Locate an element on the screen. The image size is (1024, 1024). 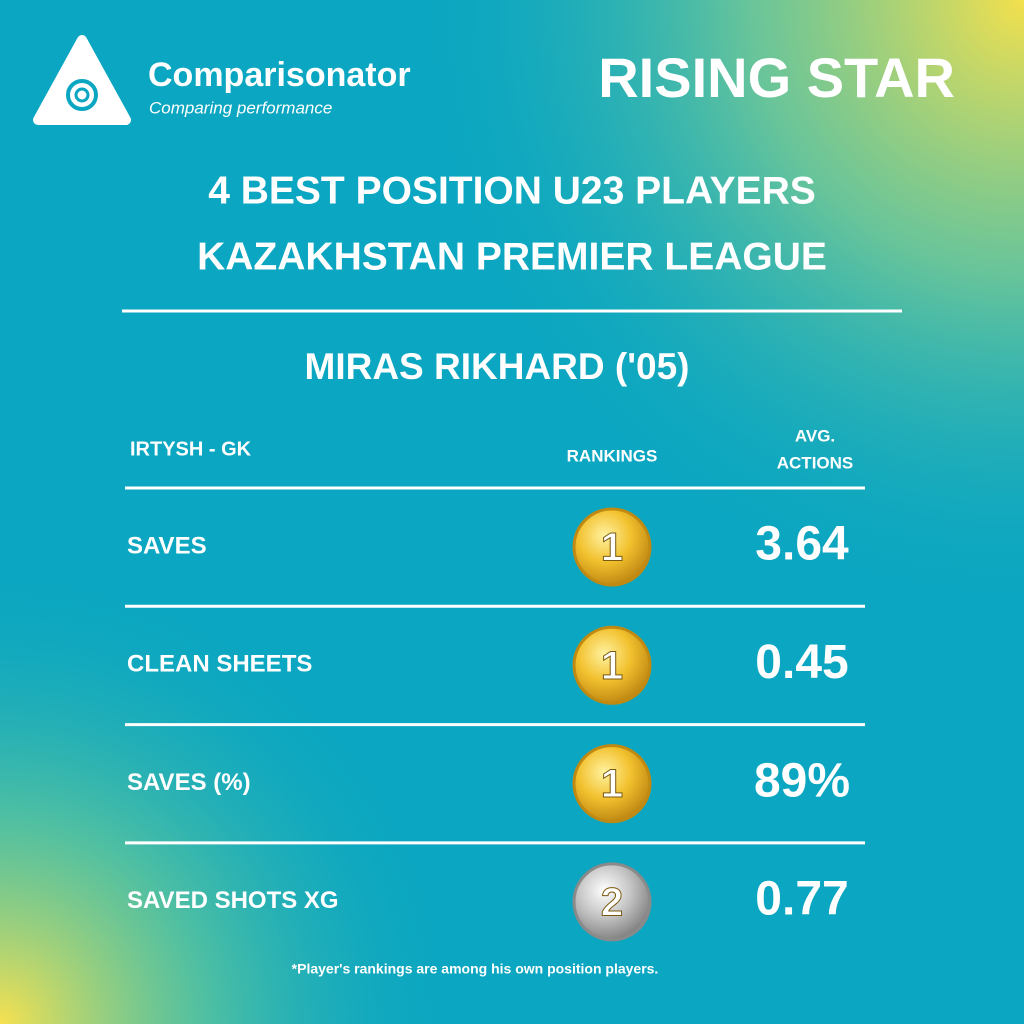
player-name: MIRAS RIKHARD ('05) is located at coordinates (497, 366).